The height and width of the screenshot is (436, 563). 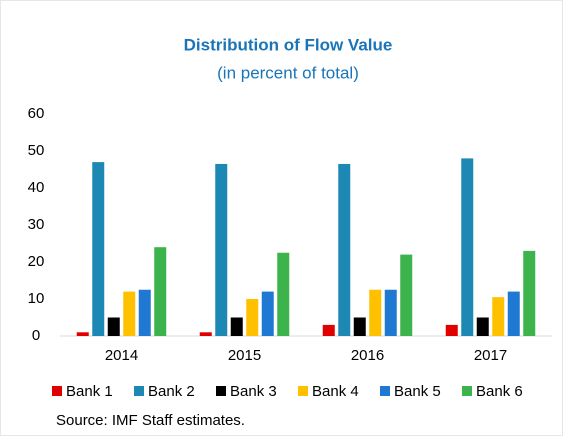 What do you see at coordinates (36, 113) in the screenshot?
I see `y-tick-label: 60` at bounding box center [36, 113].